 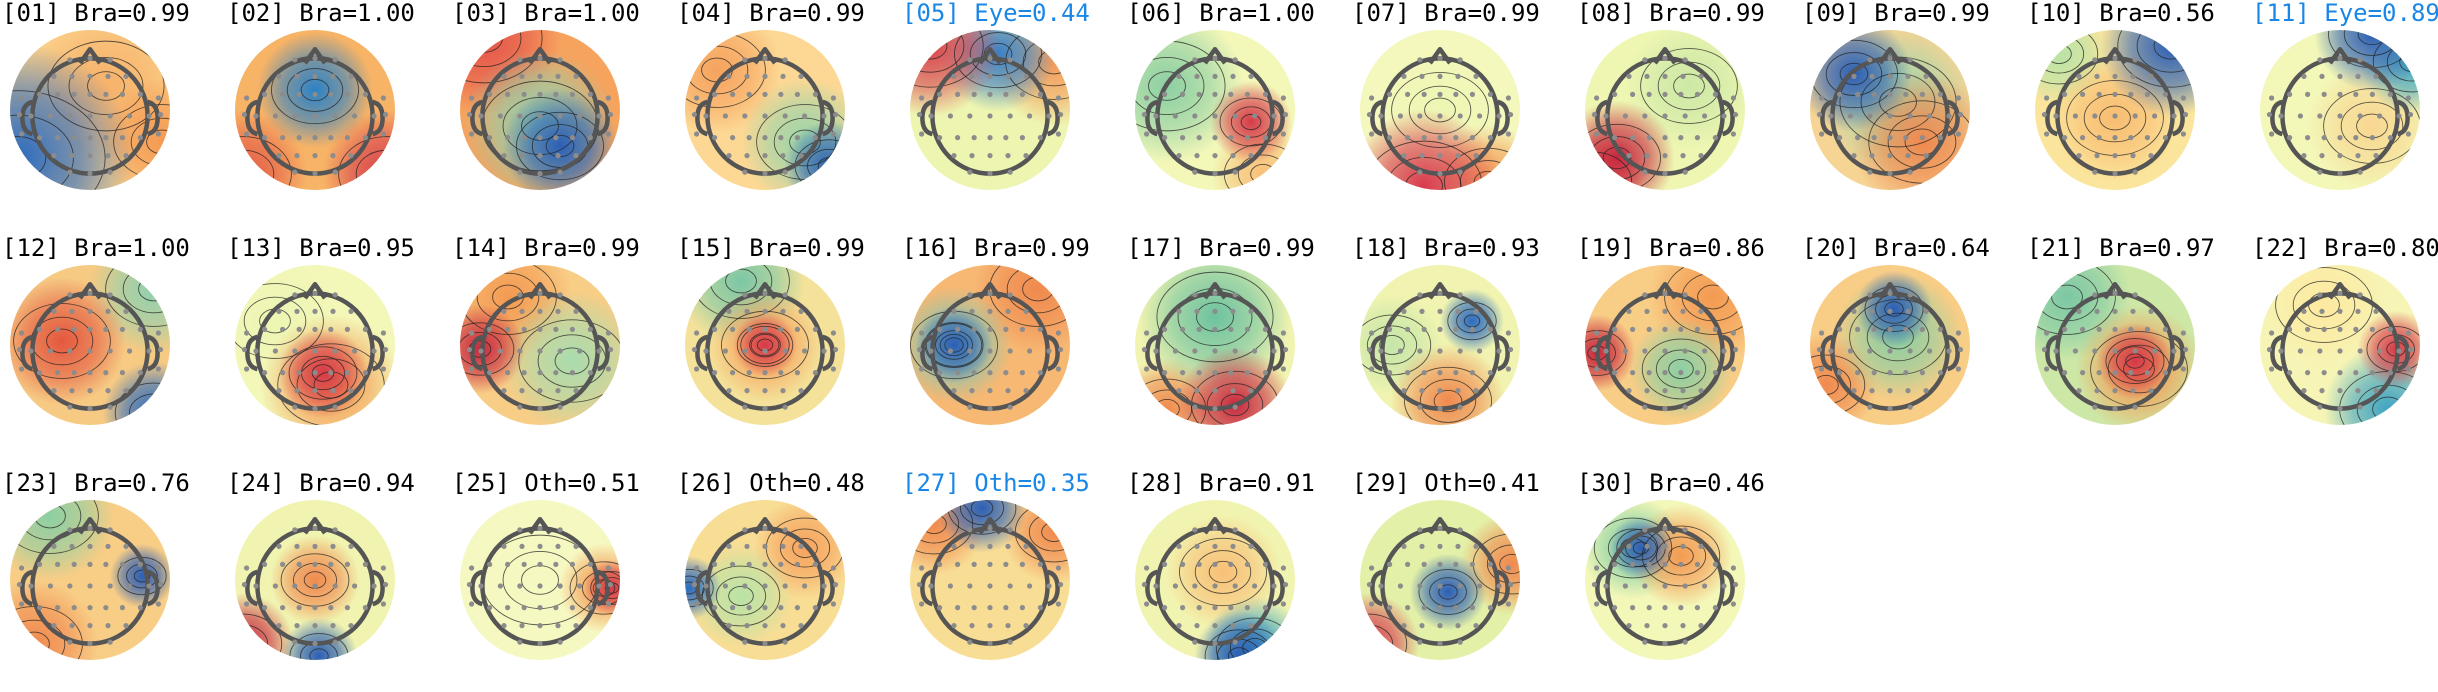 I want to click on component-title: [26] Oth=0.48, so click(x=771, y=483).